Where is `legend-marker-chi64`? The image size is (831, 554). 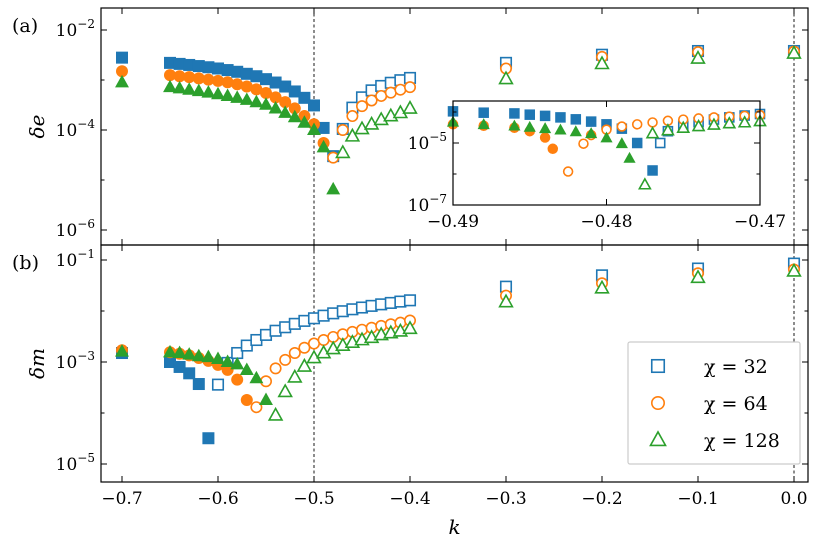
legend-marker-chi64 is located at coordinates (657, 402).